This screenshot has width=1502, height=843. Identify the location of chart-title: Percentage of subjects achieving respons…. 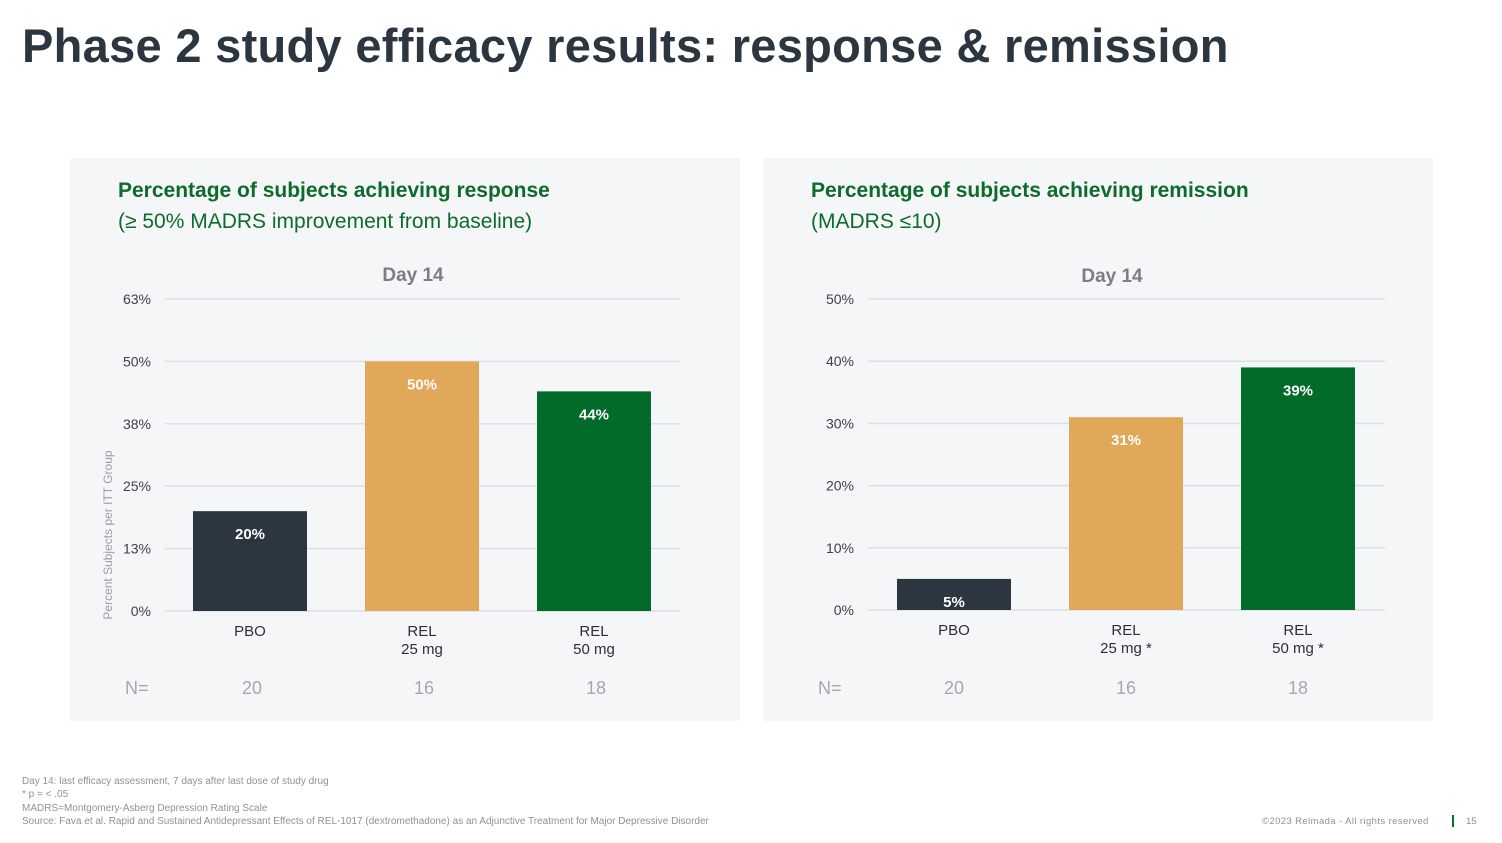
(334, 190).